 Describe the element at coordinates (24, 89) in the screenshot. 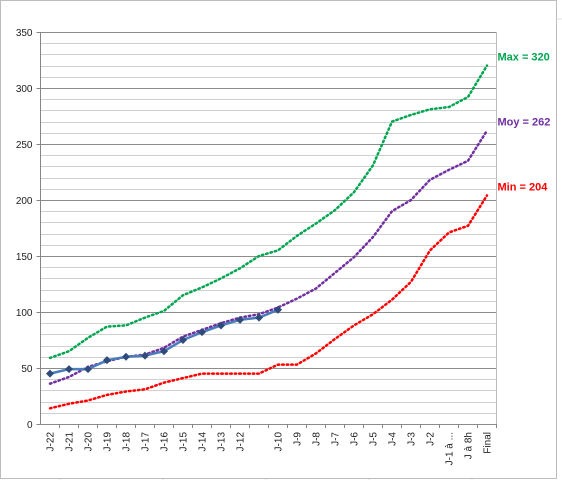

I see `y-tick-label: 300` at that location.